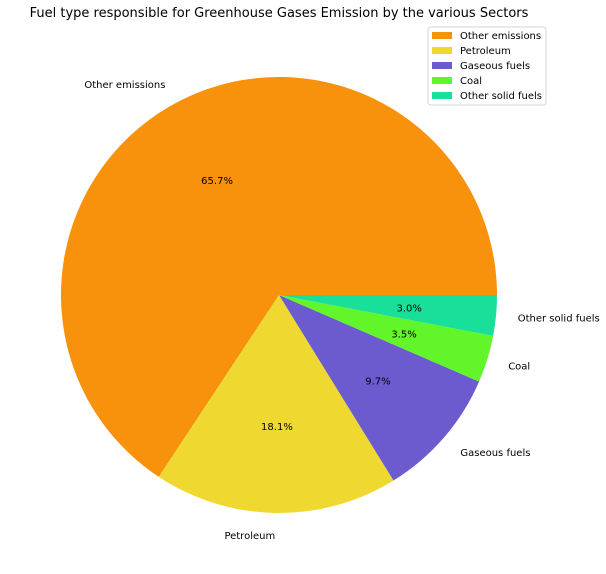 Image resolution: width=606 pixels, height=574 pixels. Describe the element at coordinates (501, 96) in the screenshot. I see `legend-label-other-solid-fuels: Other solid fuels` at that location.